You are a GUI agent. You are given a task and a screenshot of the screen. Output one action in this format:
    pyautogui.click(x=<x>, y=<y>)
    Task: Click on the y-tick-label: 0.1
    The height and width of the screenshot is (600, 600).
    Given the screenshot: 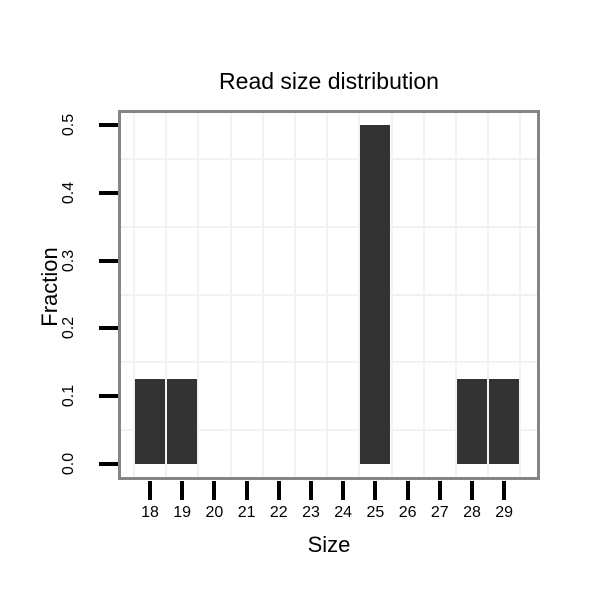 What is the action you would take?
    pyautogui.click(x=68, y=396)
    